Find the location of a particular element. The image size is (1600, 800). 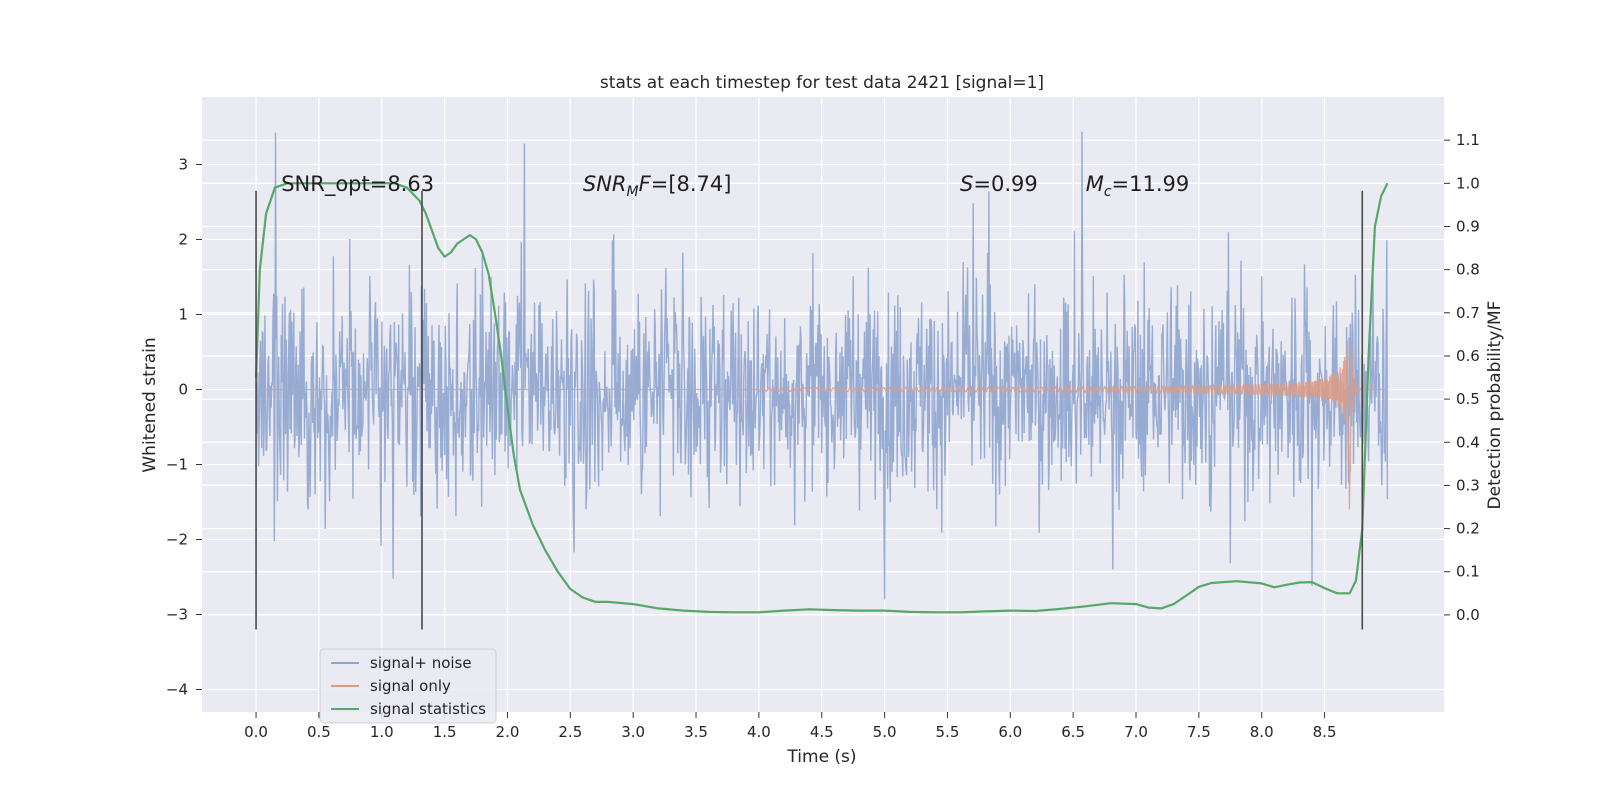

annotation-label: SNRMF=[8.74] is located at coordinates (657, 186).